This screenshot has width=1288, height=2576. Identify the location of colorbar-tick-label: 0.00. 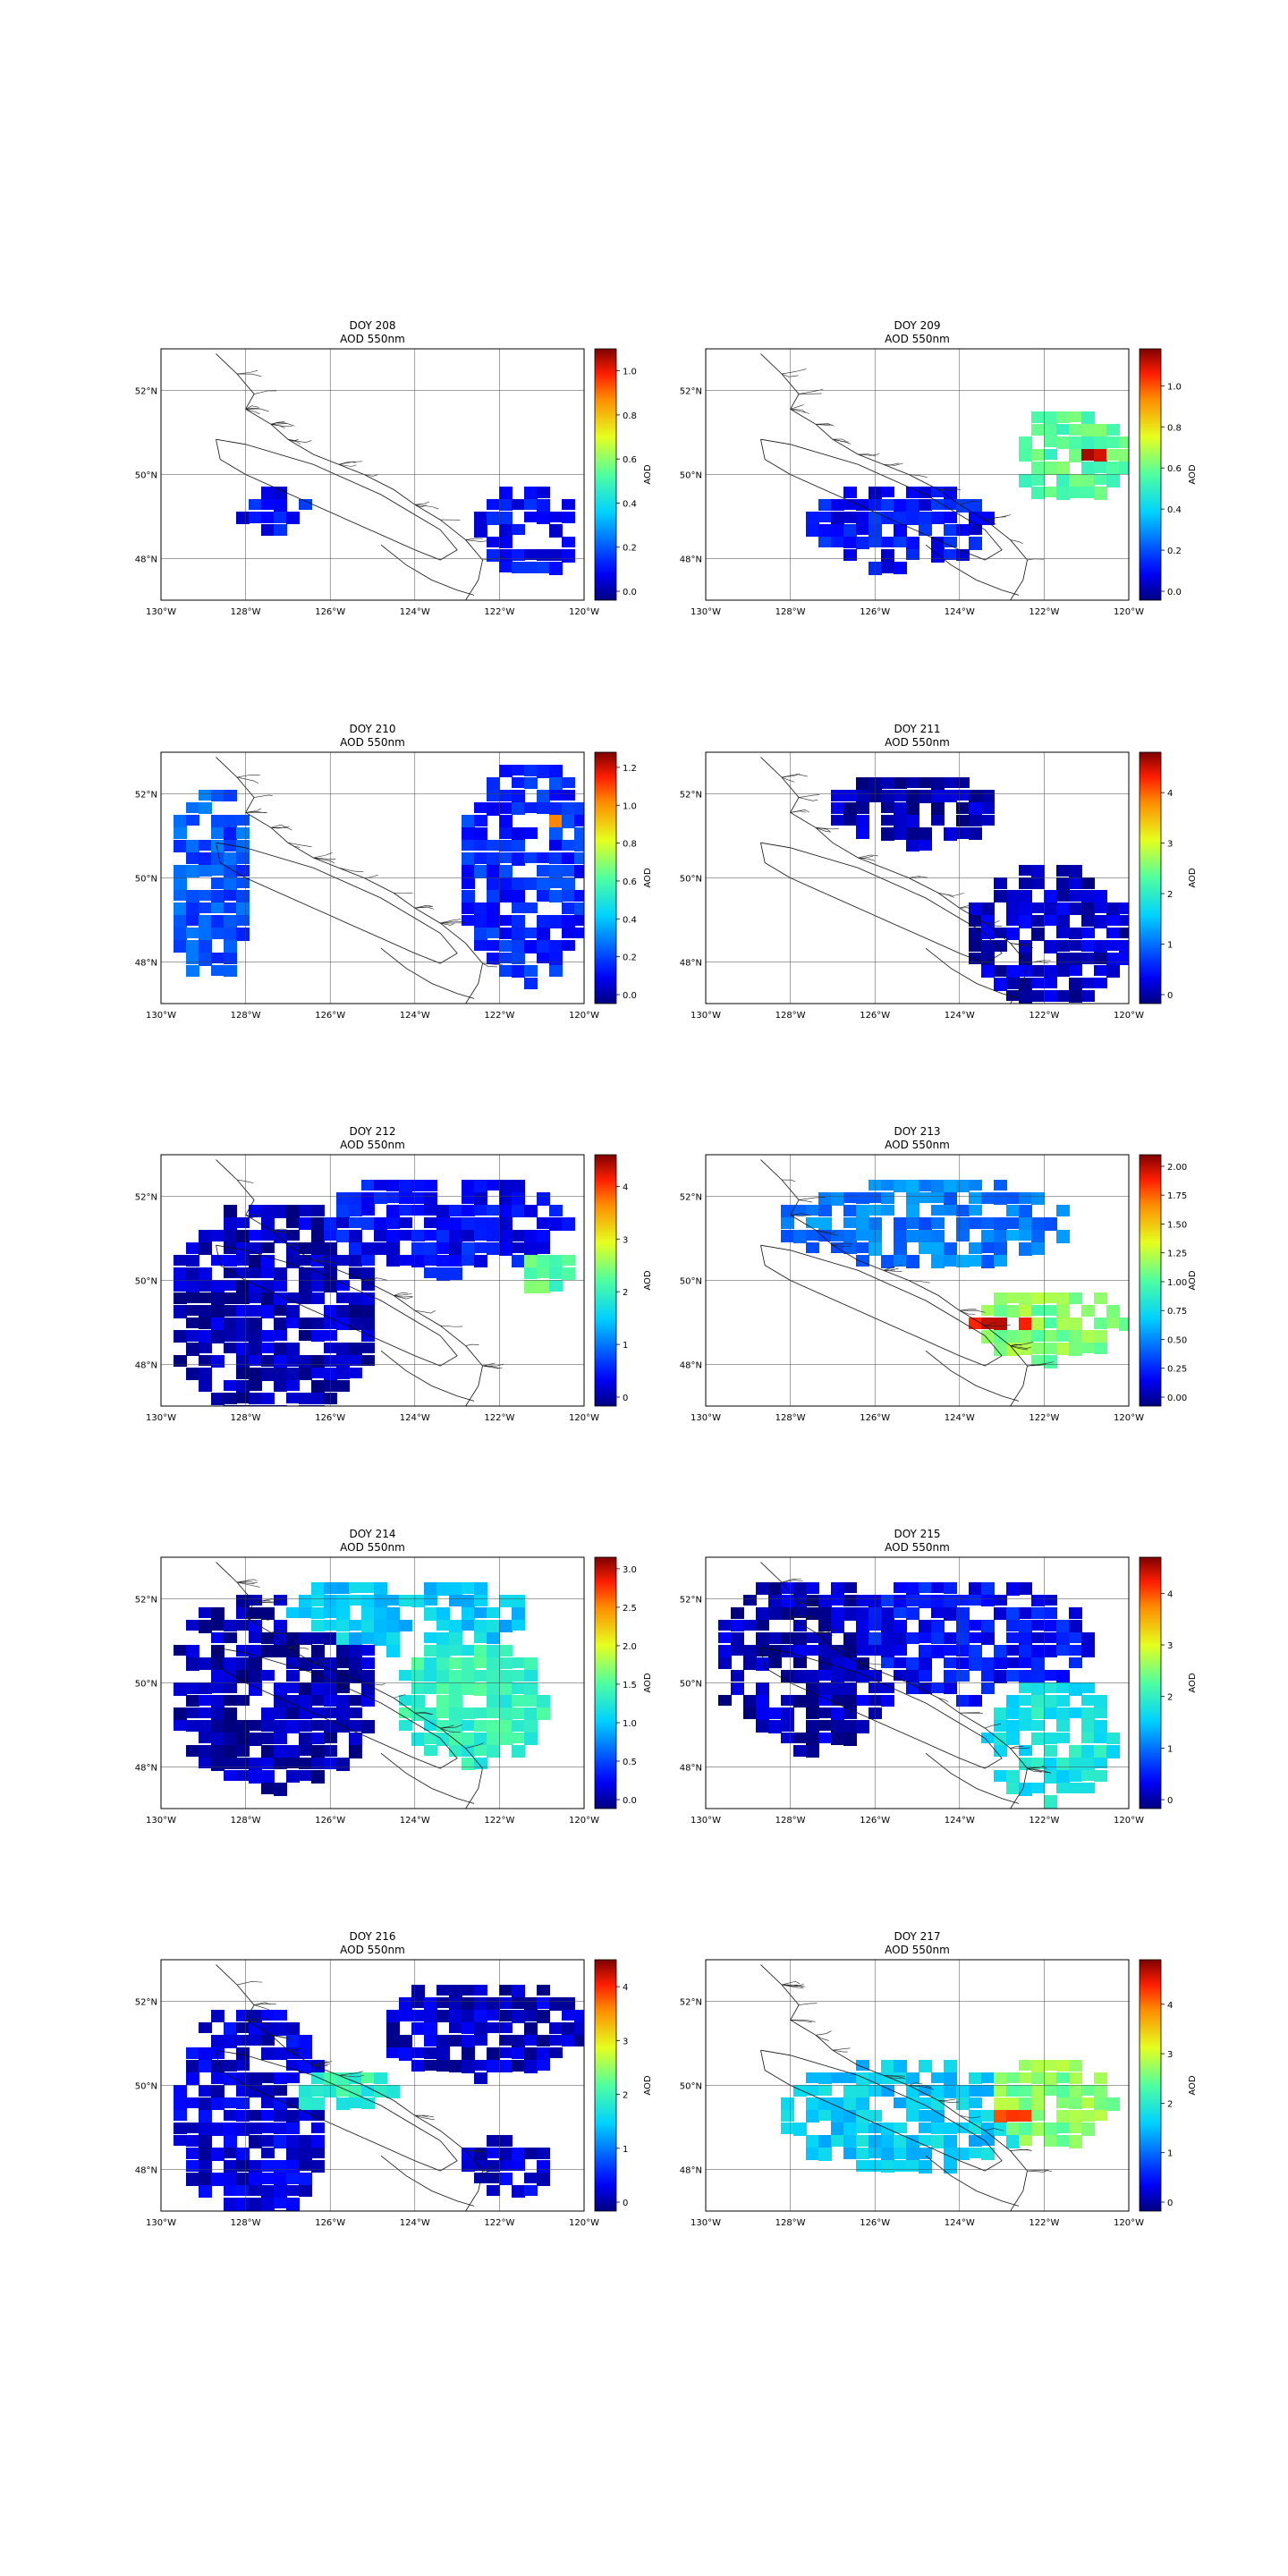
(1177, 1398).